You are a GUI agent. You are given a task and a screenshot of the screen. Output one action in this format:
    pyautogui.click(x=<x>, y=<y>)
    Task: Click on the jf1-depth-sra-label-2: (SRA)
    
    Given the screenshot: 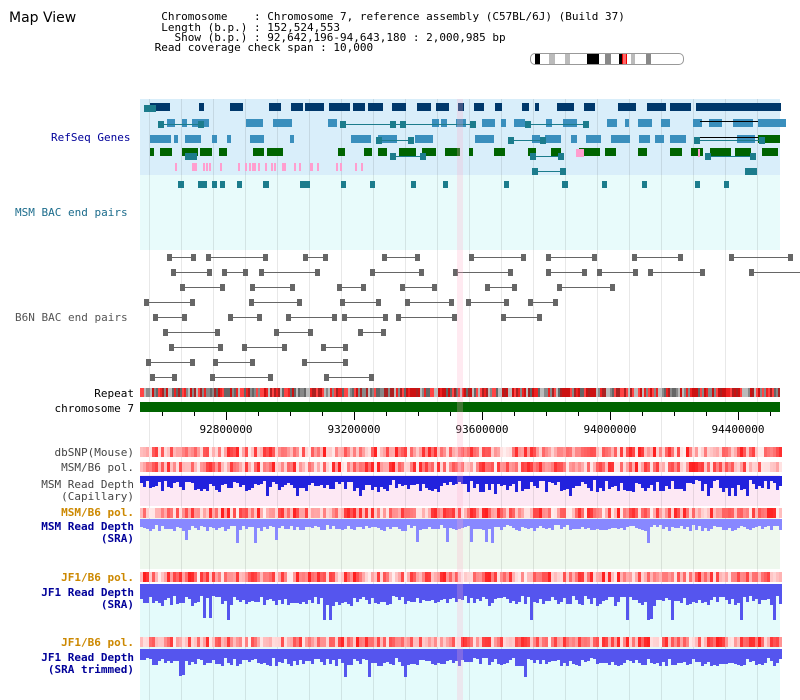 What is the action you would take?
    pyautogui.click(x=117, y=604)
    